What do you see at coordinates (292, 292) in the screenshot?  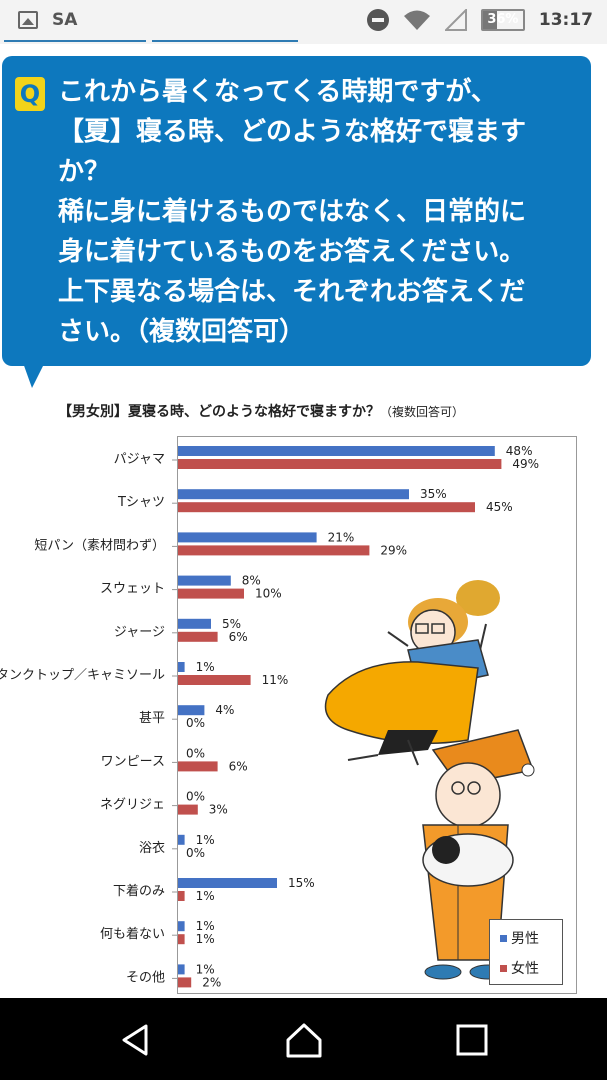 I see `question-line: 上下異なる場合は、それぞれお答えくだ` at bounding box center [292, 292].